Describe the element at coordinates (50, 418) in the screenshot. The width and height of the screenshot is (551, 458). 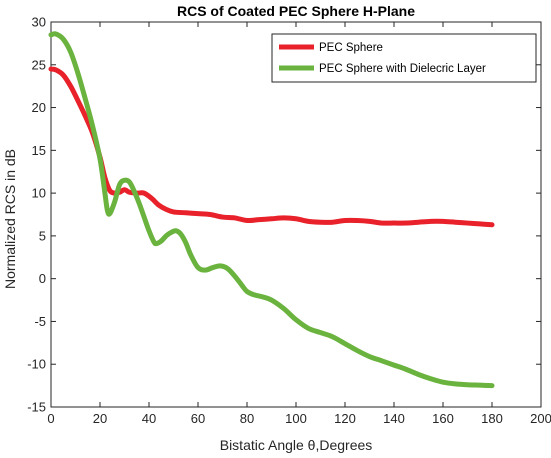
I see `x-tick-label: 0` at that location.